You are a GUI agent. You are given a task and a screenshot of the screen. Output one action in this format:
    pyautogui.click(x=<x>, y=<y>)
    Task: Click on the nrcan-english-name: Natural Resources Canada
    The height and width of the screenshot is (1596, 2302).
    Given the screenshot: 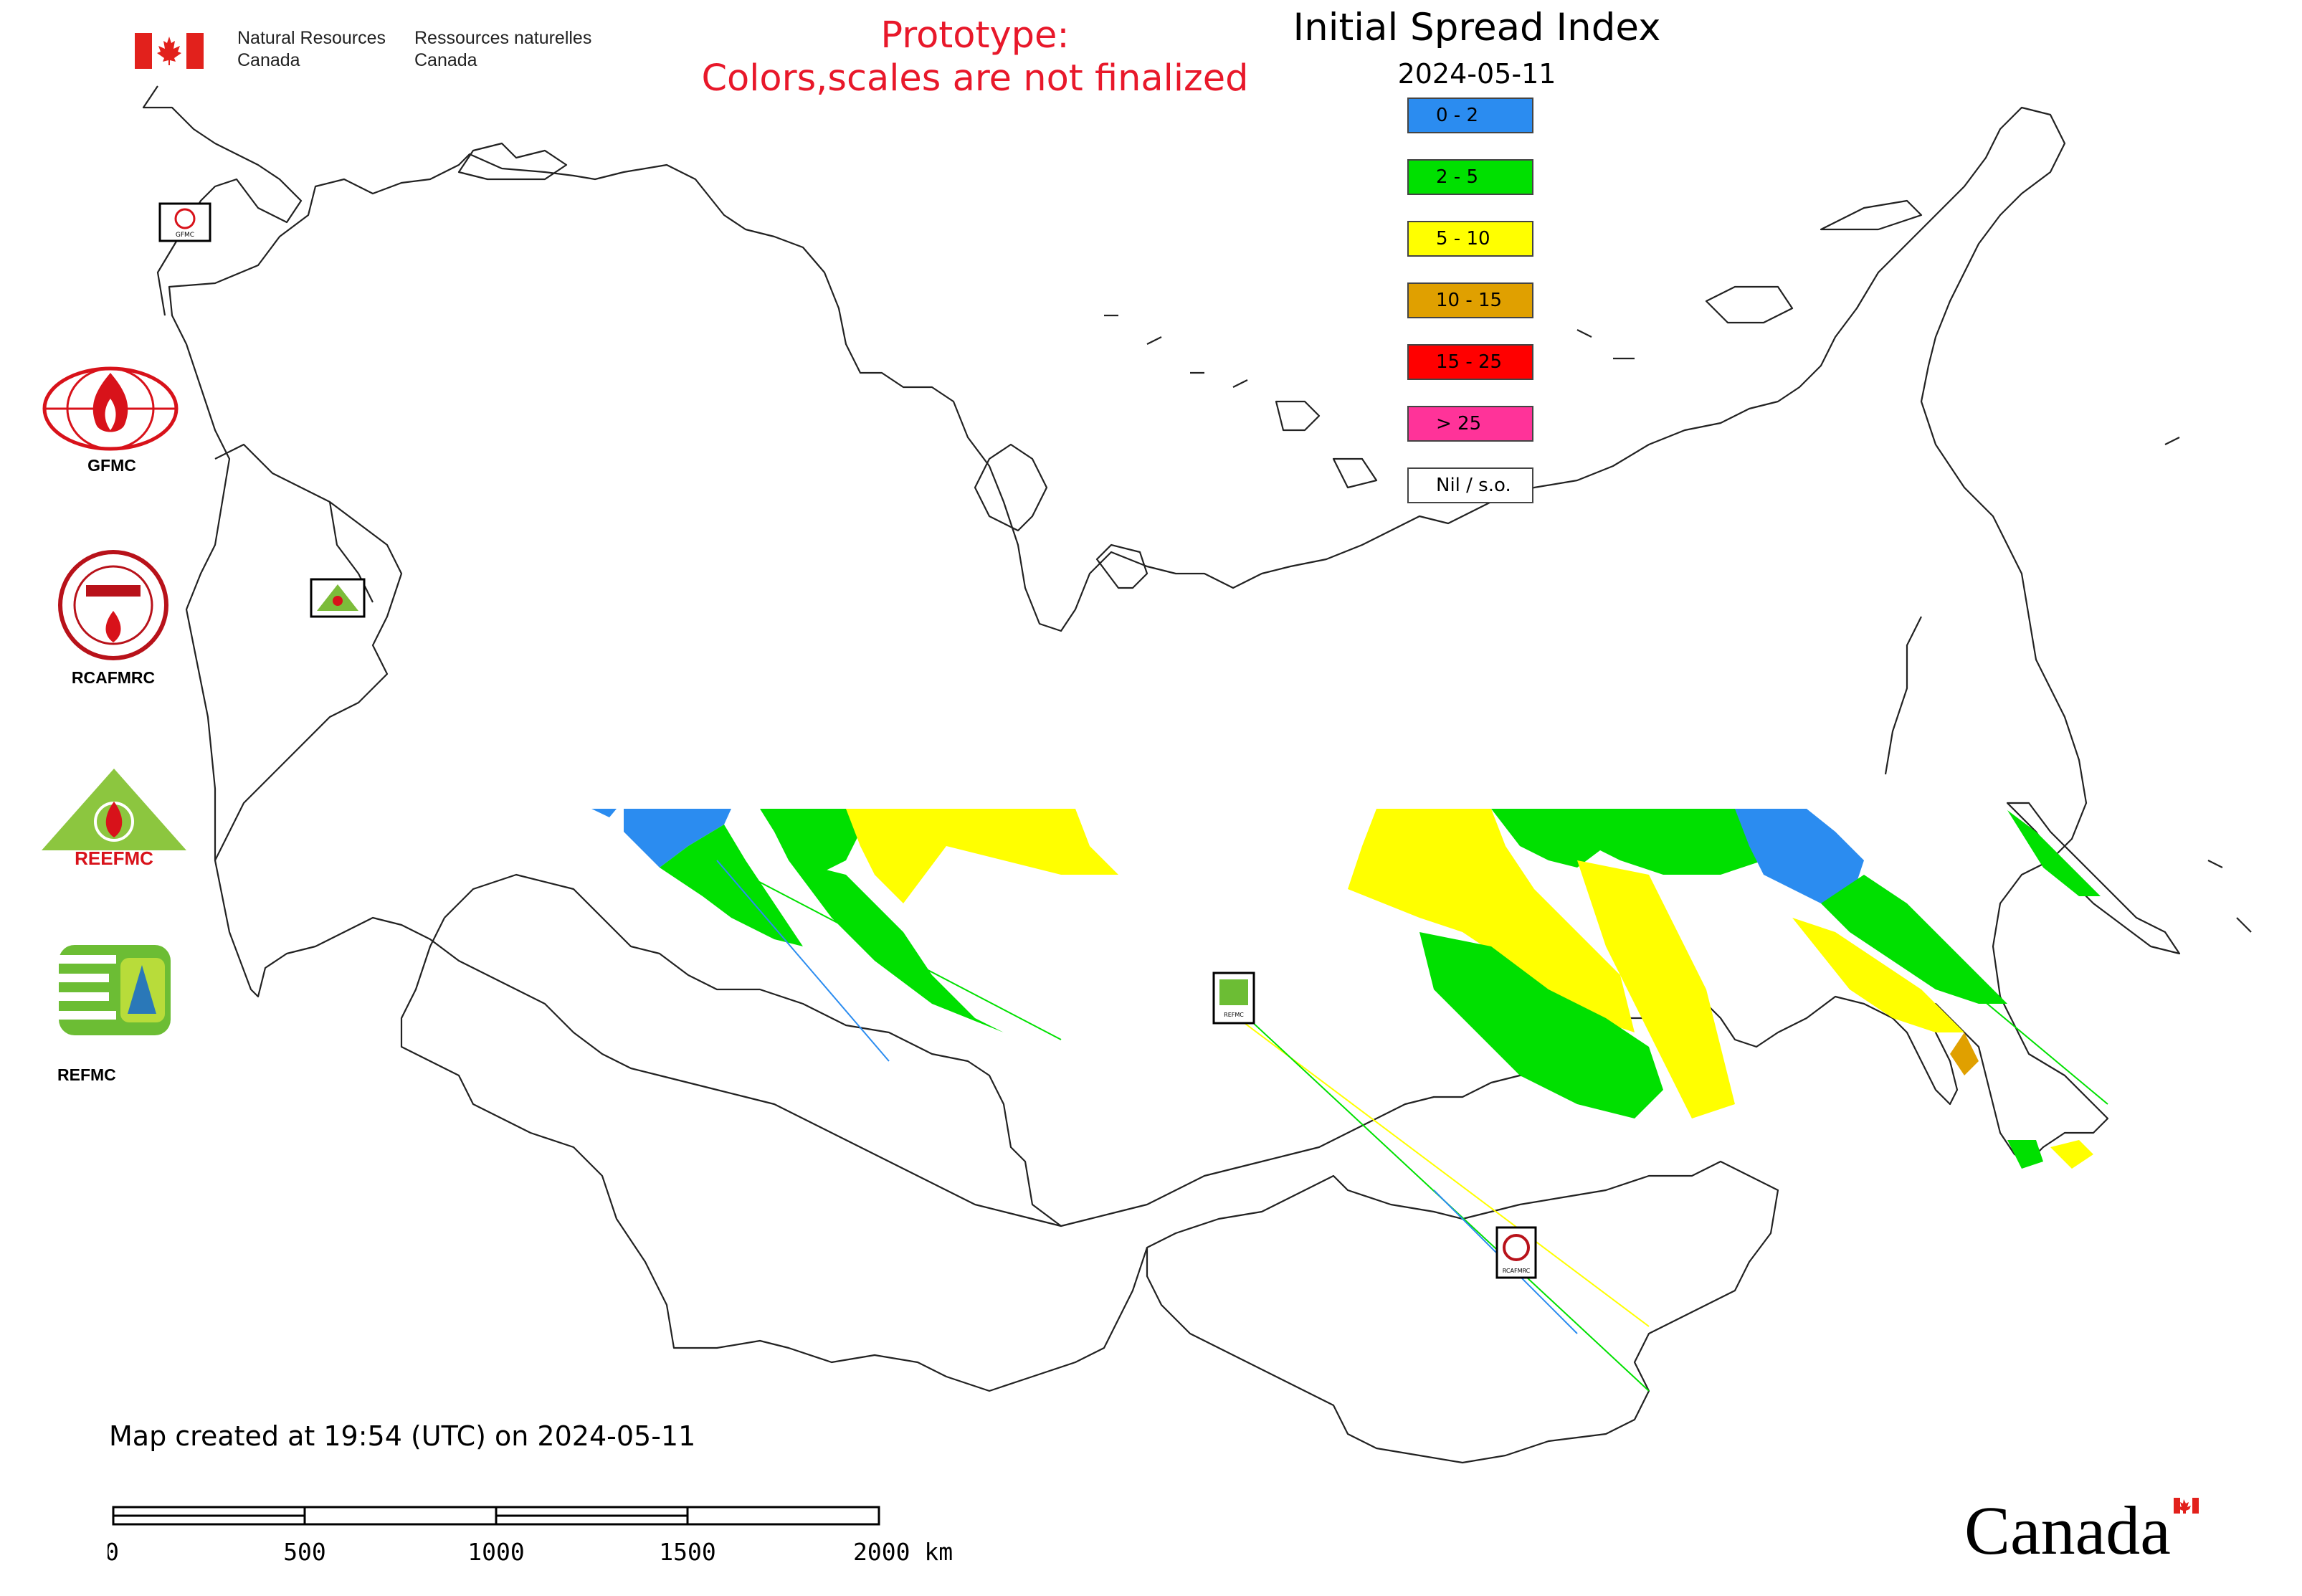 What is the action you would take?
    pyautogui.click(x=312, y=49)
    